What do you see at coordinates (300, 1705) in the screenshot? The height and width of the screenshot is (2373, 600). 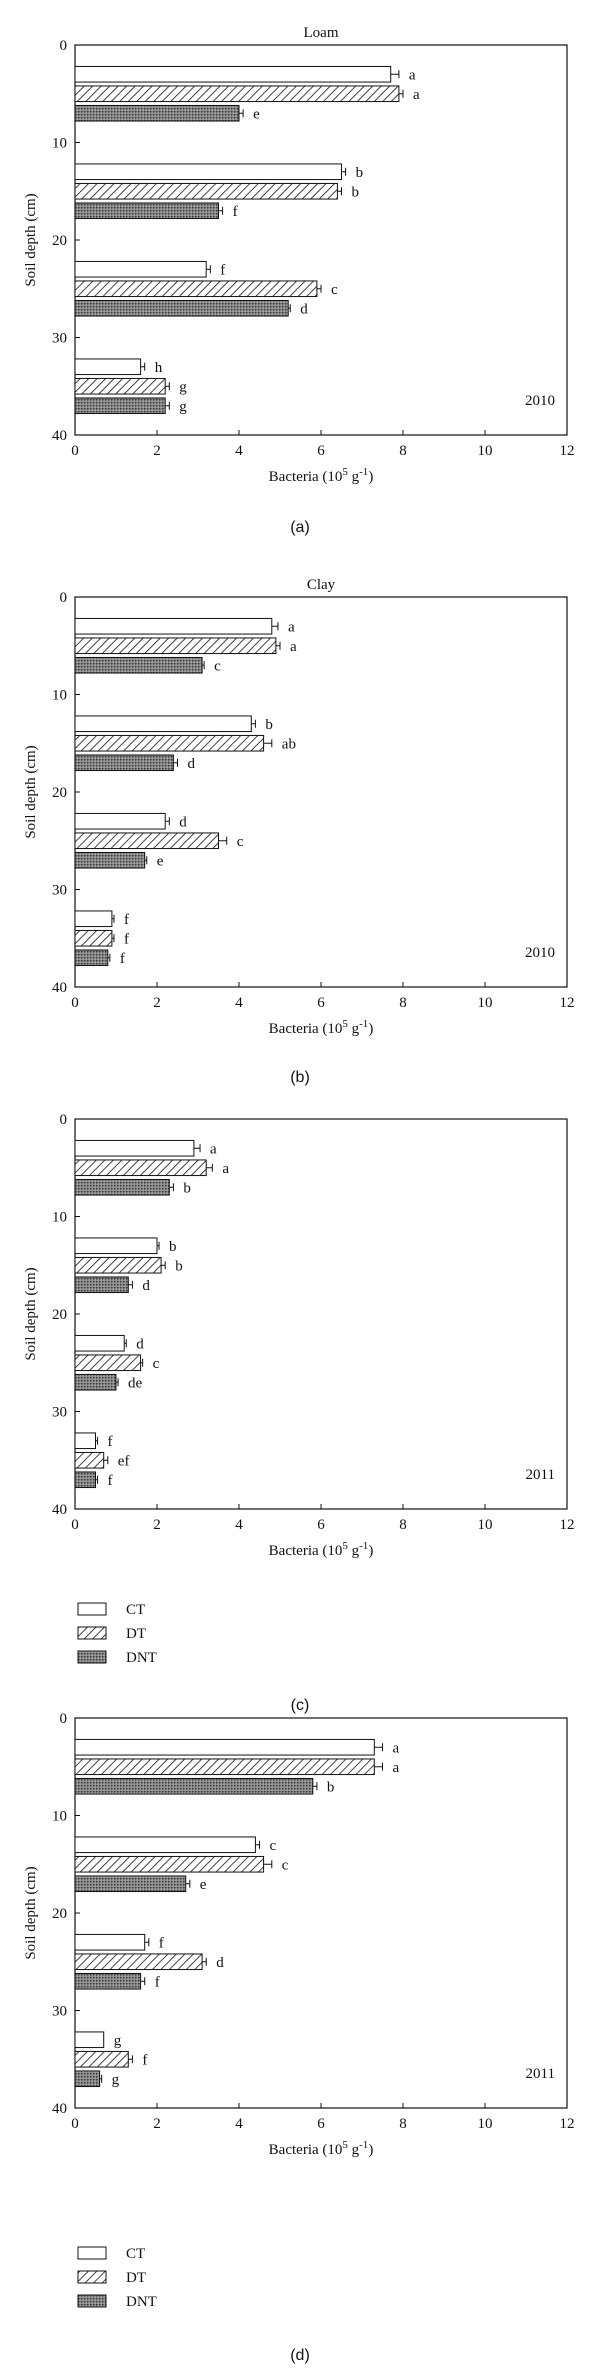 I see `panel-caption: (c)` at bounding box center [300, 1705].